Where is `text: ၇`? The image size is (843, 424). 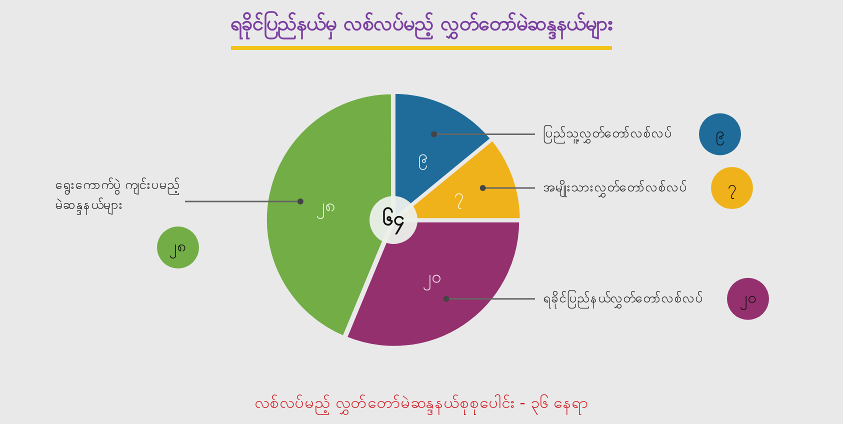 text: ၇ is located at coordinates (732, 186).